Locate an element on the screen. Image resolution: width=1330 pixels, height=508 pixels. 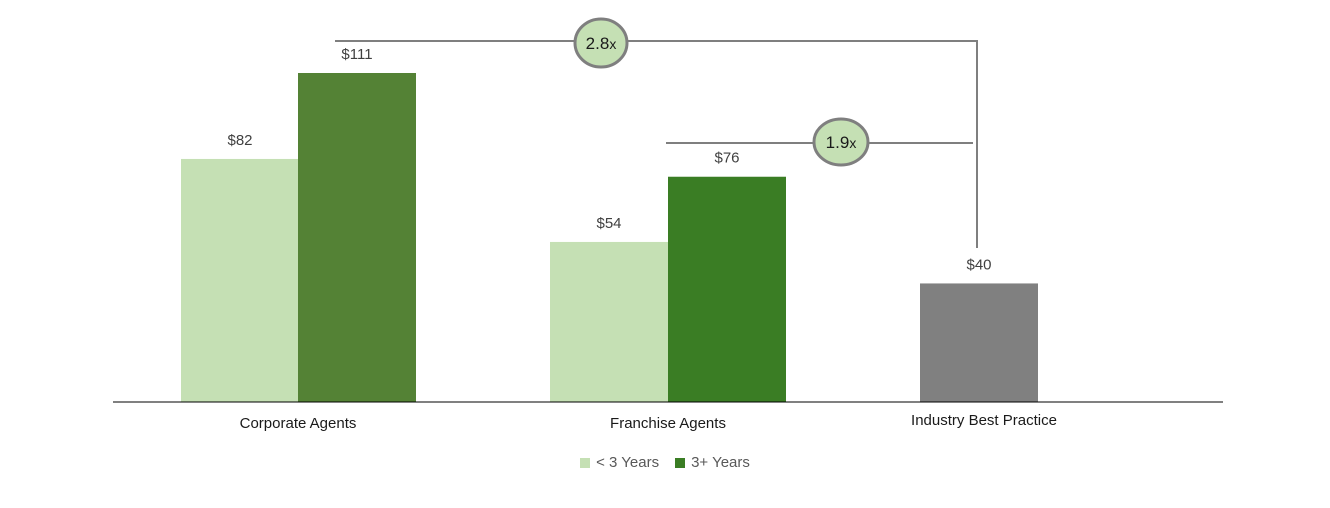
bar-franchise-3plus is located at coordinates (727, 289).